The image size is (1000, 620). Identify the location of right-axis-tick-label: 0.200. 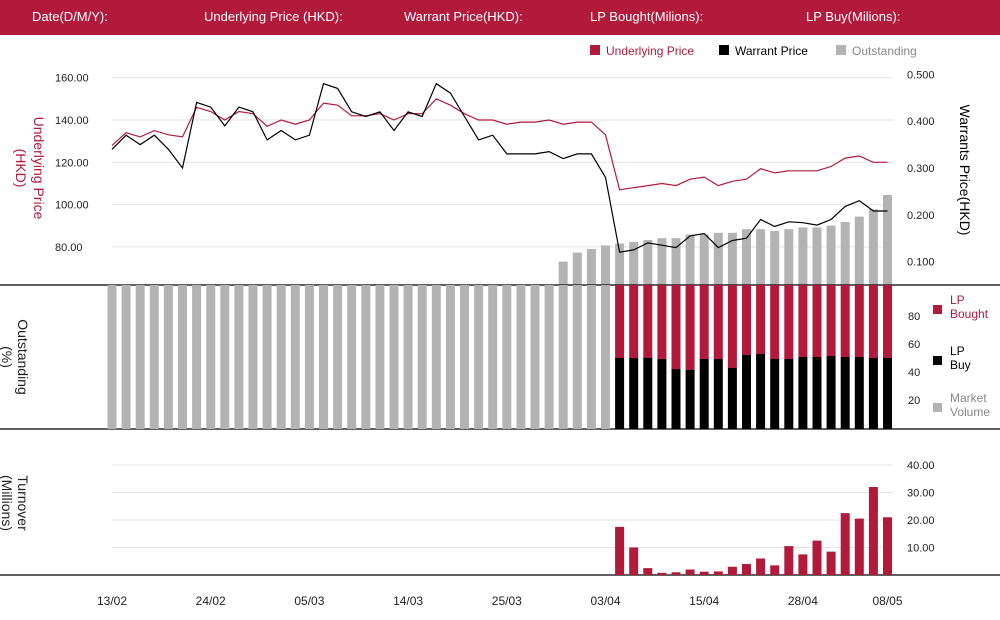
(921, 216).